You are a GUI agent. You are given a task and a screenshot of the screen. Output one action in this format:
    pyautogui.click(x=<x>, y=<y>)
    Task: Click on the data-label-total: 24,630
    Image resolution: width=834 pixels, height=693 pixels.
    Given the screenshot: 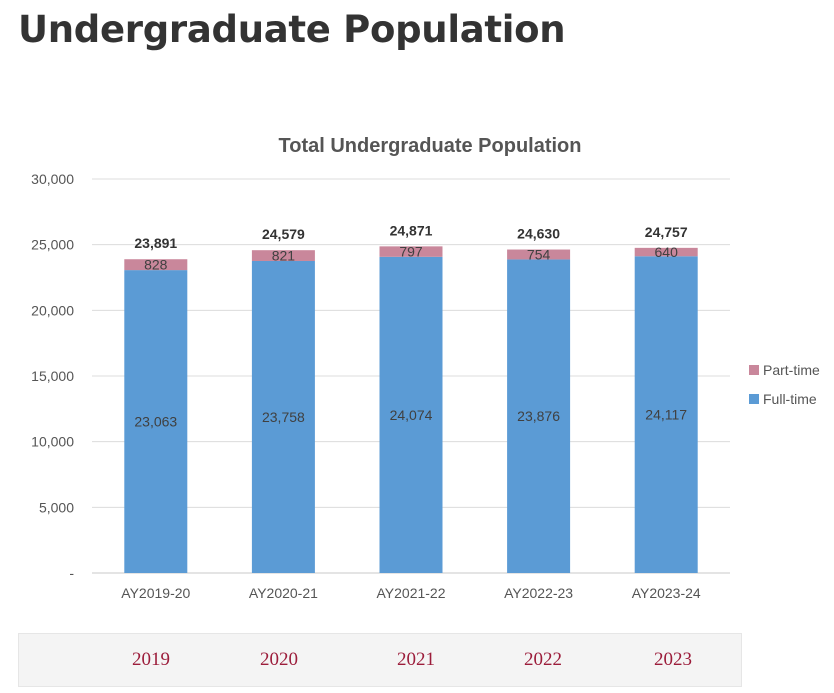 What is the action you would take?
    pyautogui.click(x=538, y=234)
    